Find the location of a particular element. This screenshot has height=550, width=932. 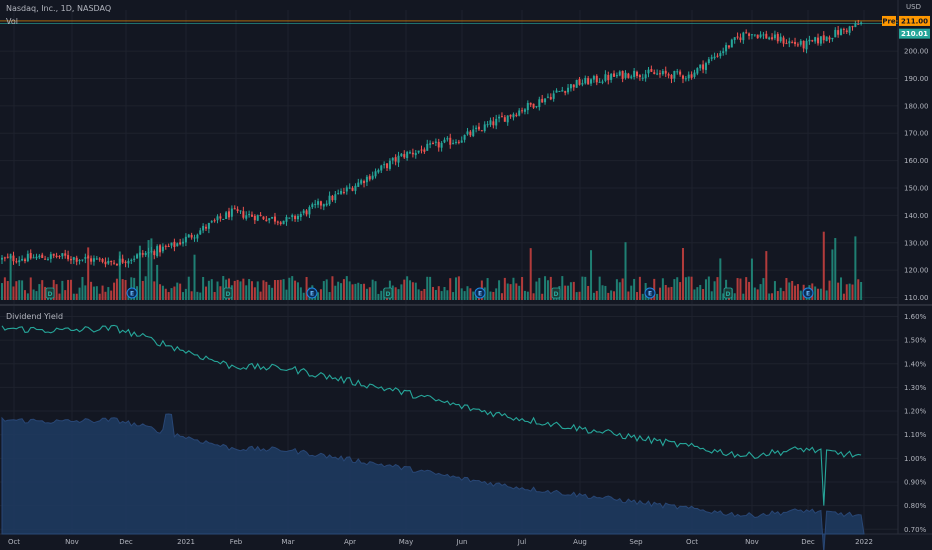

price-tick-label: 110.00 is located at coordinates (916, 298).